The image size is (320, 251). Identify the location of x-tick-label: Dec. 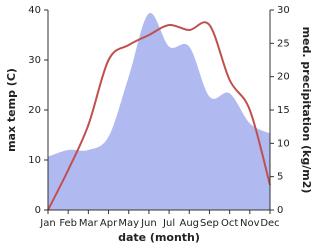
(269, 223).